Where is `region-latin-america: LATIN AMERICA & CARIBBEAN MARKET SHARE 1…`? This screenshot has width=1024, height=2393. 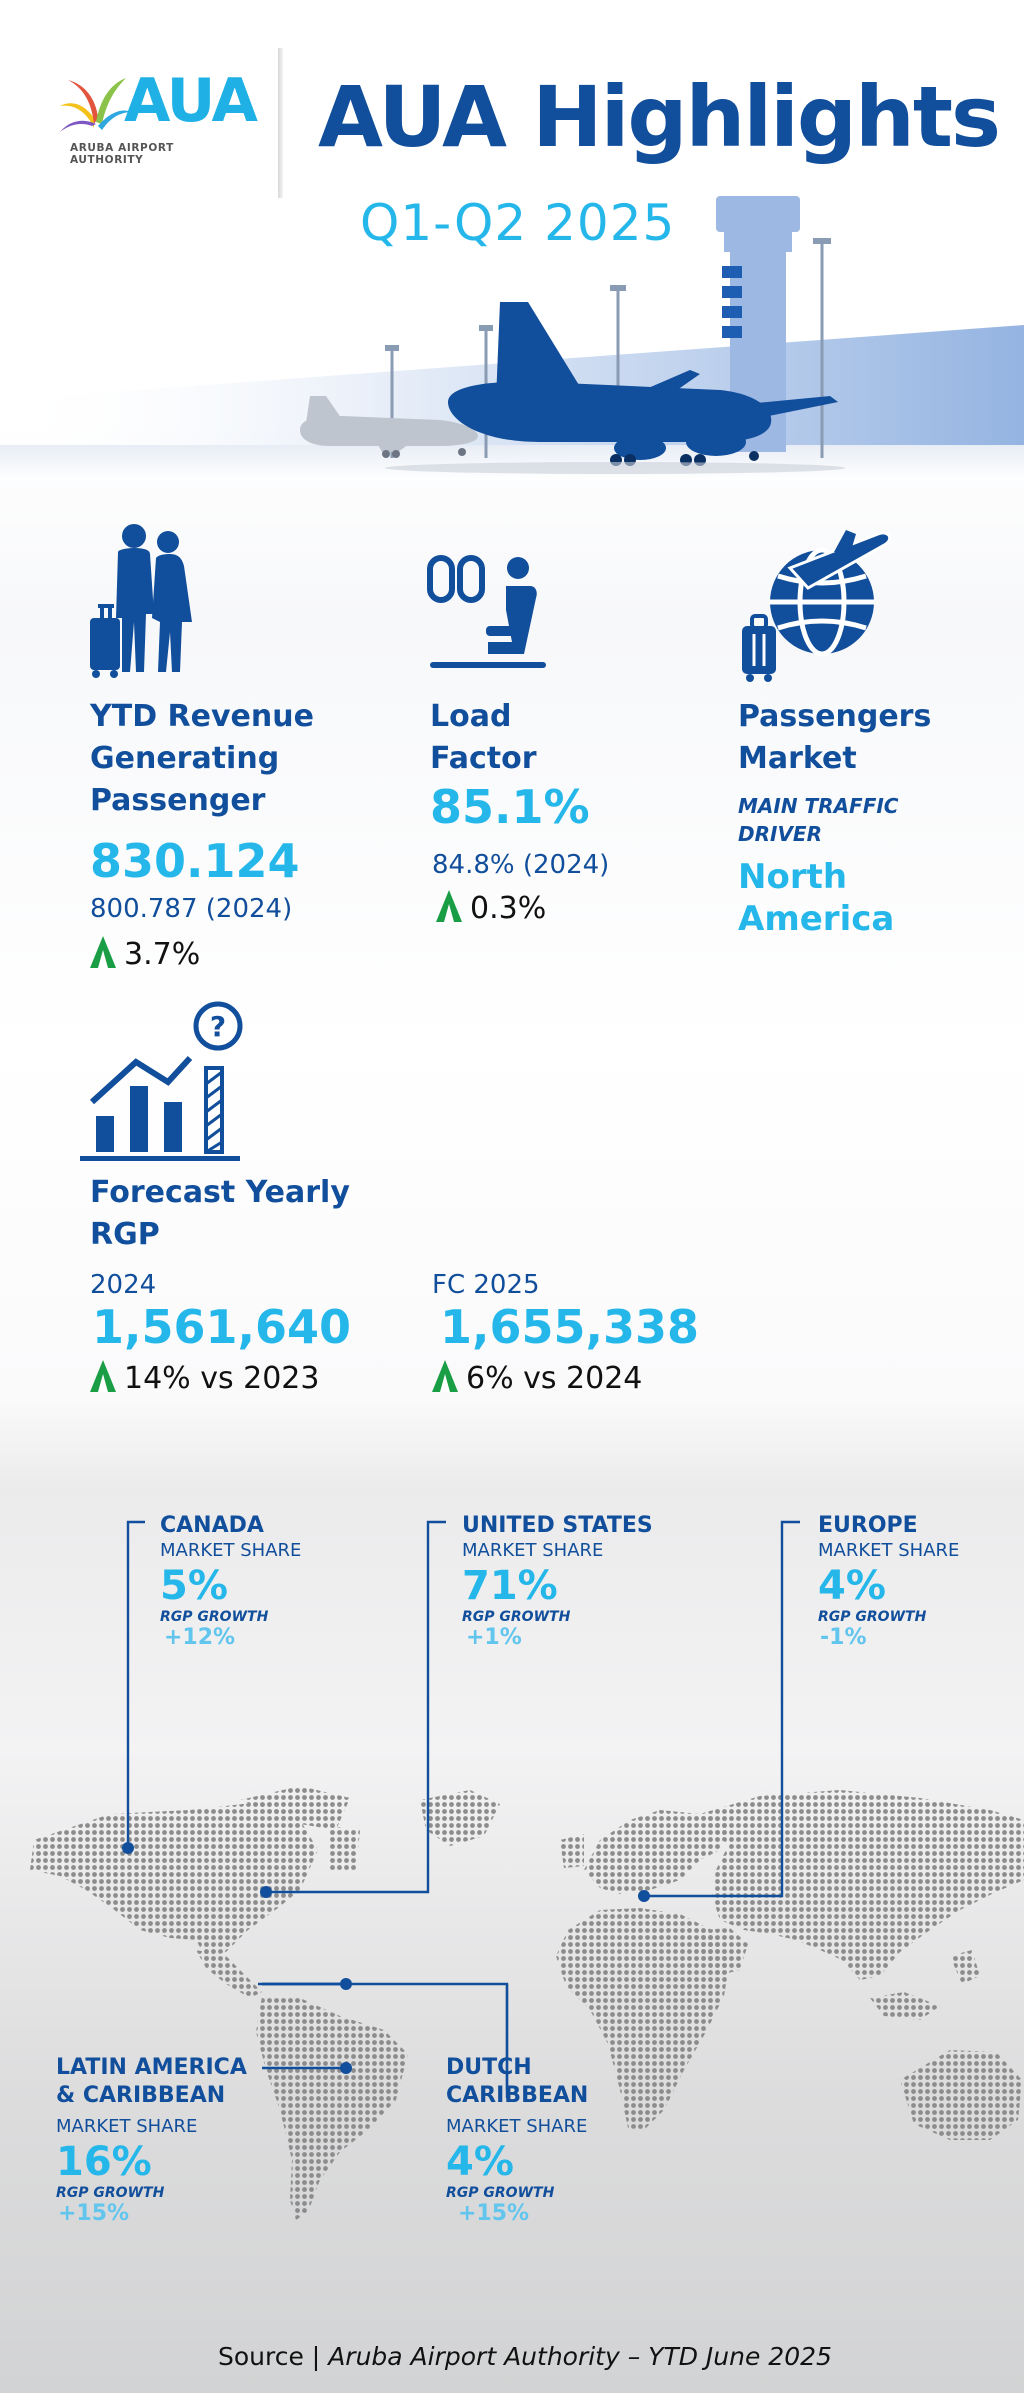 region-latin-america: LATIN AMERICA & CARIBBEAN MARKET SHARE 1… is located at coordinates (151, 2140).